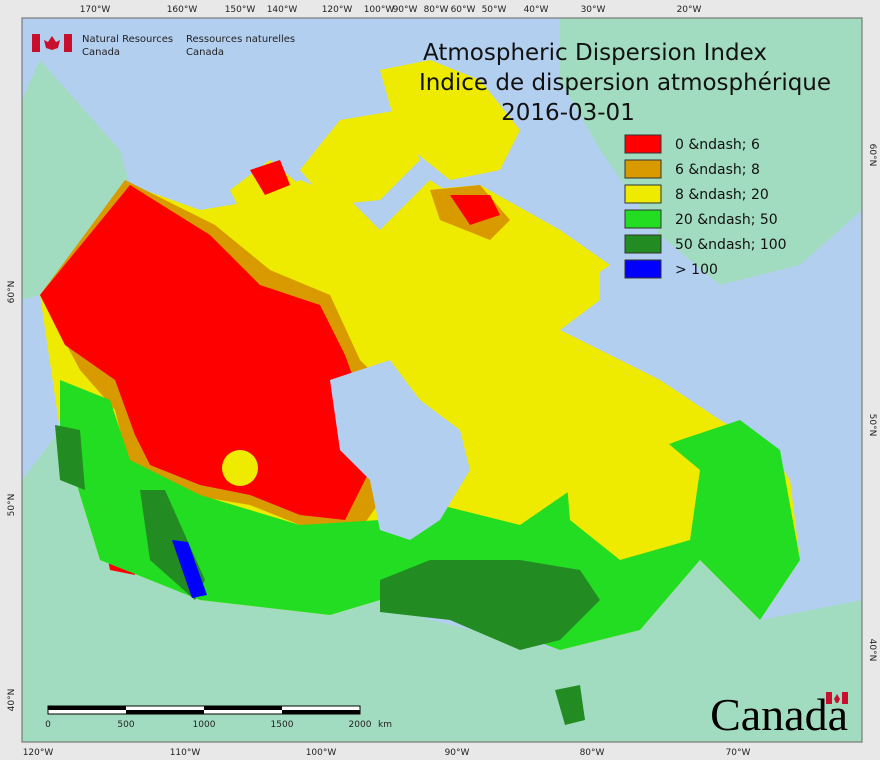  I want to click on title-fr: Indice de dispersion atmosphérique, so click(625, 83).